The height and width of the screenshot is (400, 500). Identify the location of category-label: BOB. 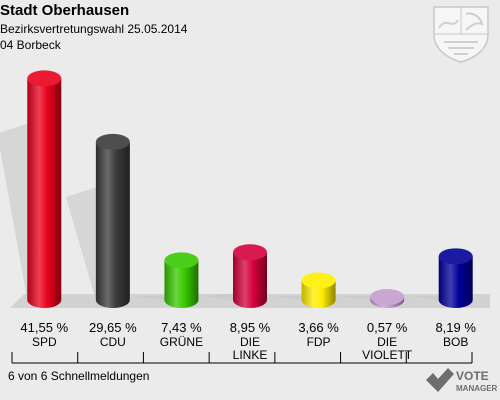
(456, 342).